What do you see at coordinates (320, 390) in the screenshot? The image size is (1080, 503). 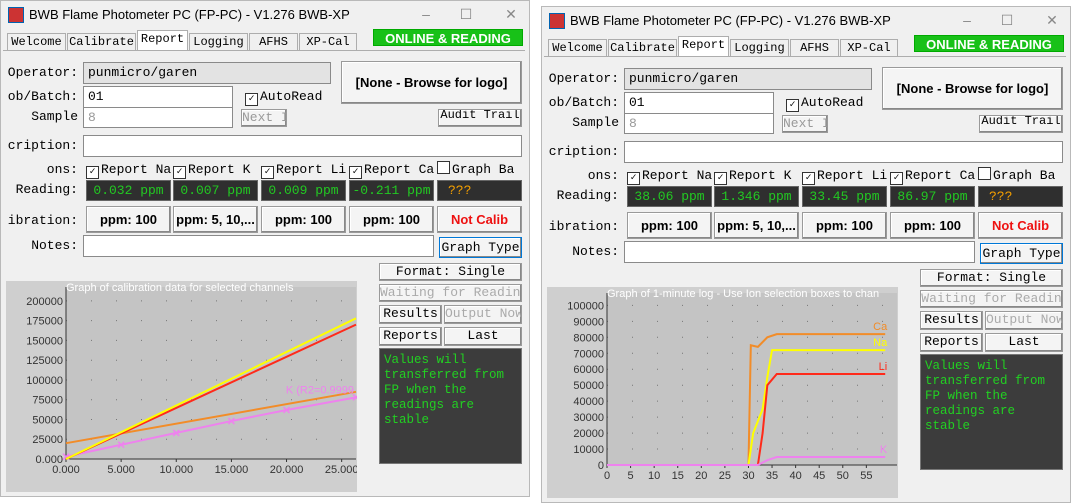 I see `series-label: K (R2=0.9999` at bounding box center [320, 390].